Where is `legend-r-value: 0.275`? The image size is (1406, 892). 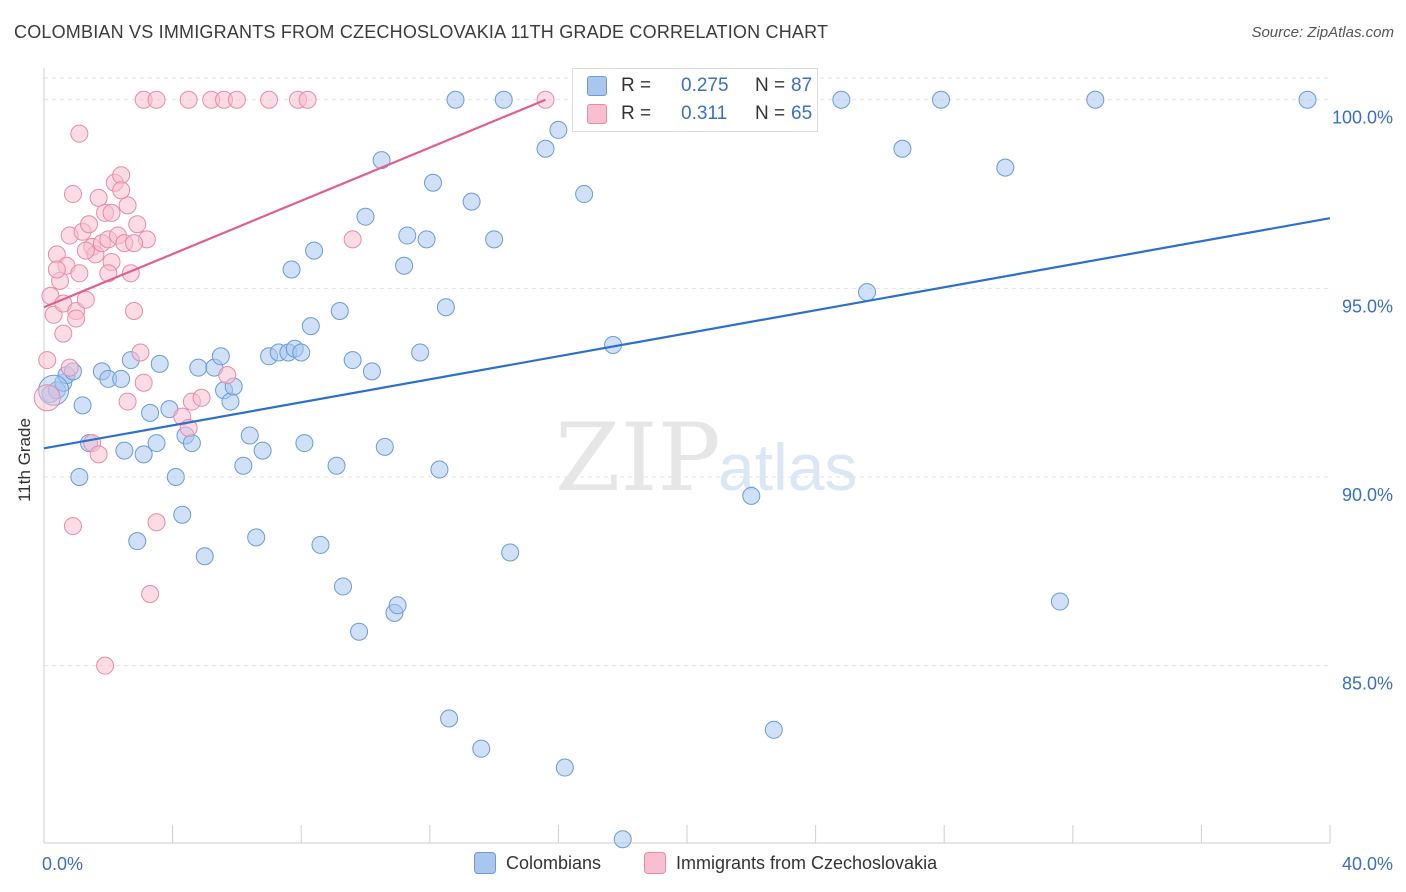
legend-r-value: 0.275 is located at coordinates (705, 85).